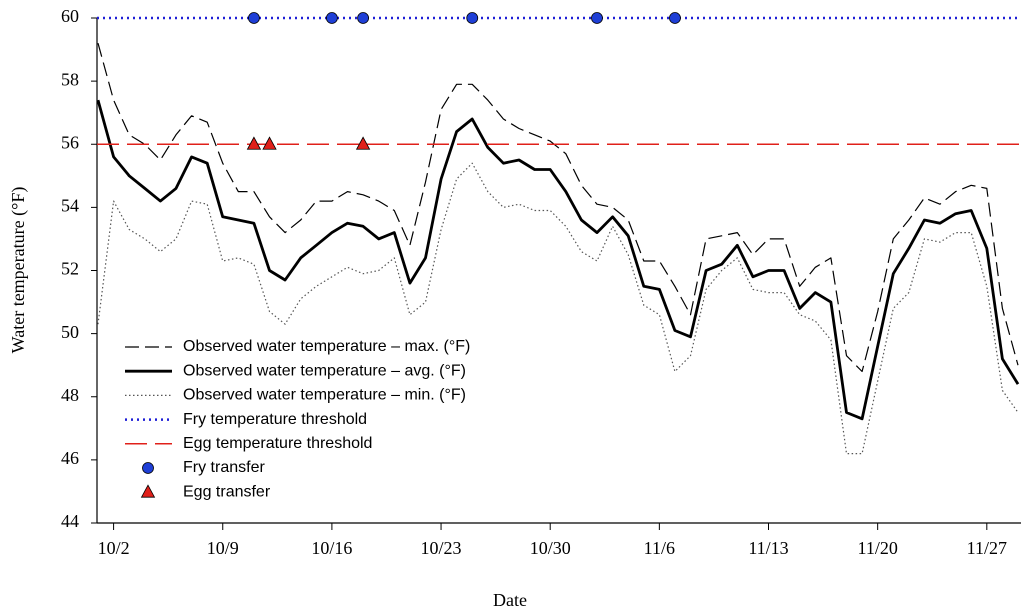  Describe the element at coordinates (70, 458) in the screenshot. I see `y-tick-label: 46` at that location.